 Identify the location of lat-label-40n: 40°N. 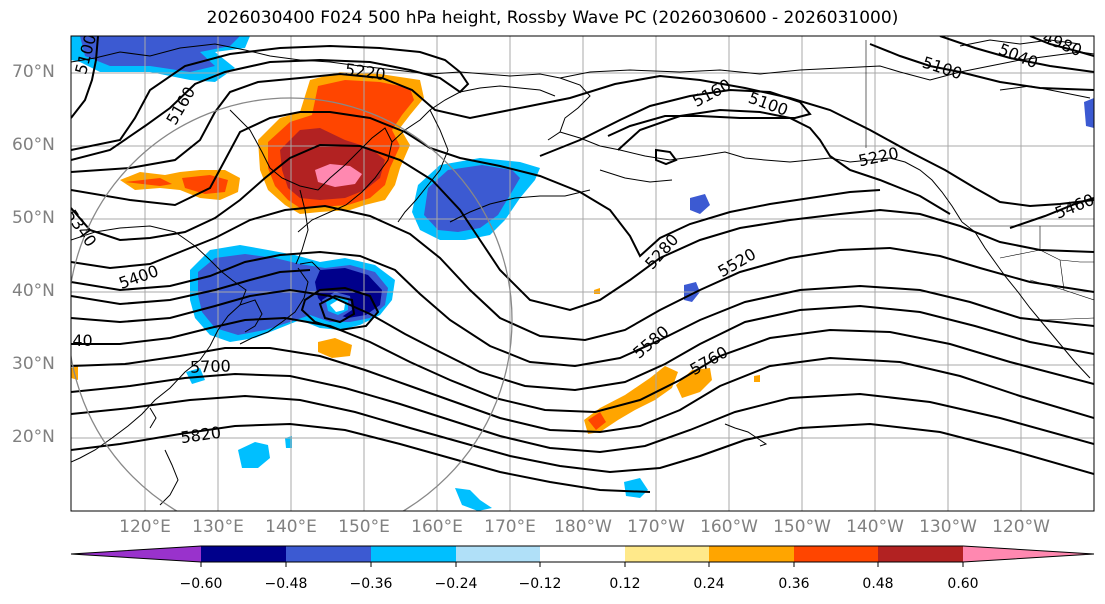
(33, 291).